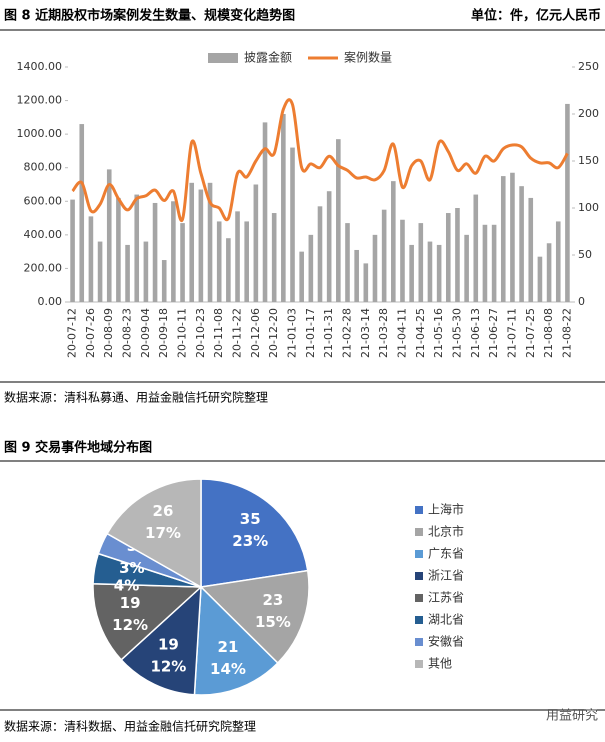 The height and width of the screenshot is (742, 605). I want to click on x-tick-label: 21-05-30, so click(456, 333).